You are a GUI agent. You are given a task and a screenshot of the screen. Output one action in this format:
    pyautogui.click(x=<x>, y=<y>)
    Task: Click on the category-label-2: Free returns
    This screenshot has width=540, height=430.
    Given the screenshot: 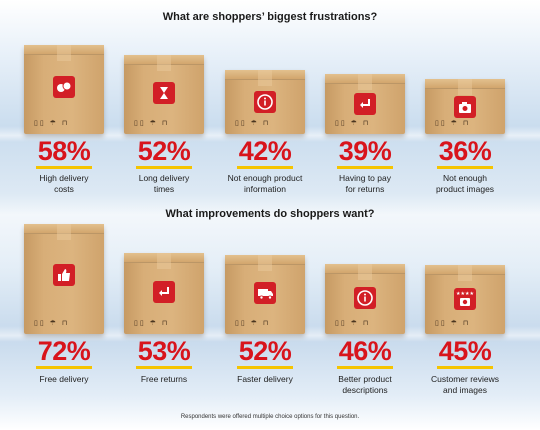 What is the action you would take?
    pyautogui.click(x=164, y=379)
    